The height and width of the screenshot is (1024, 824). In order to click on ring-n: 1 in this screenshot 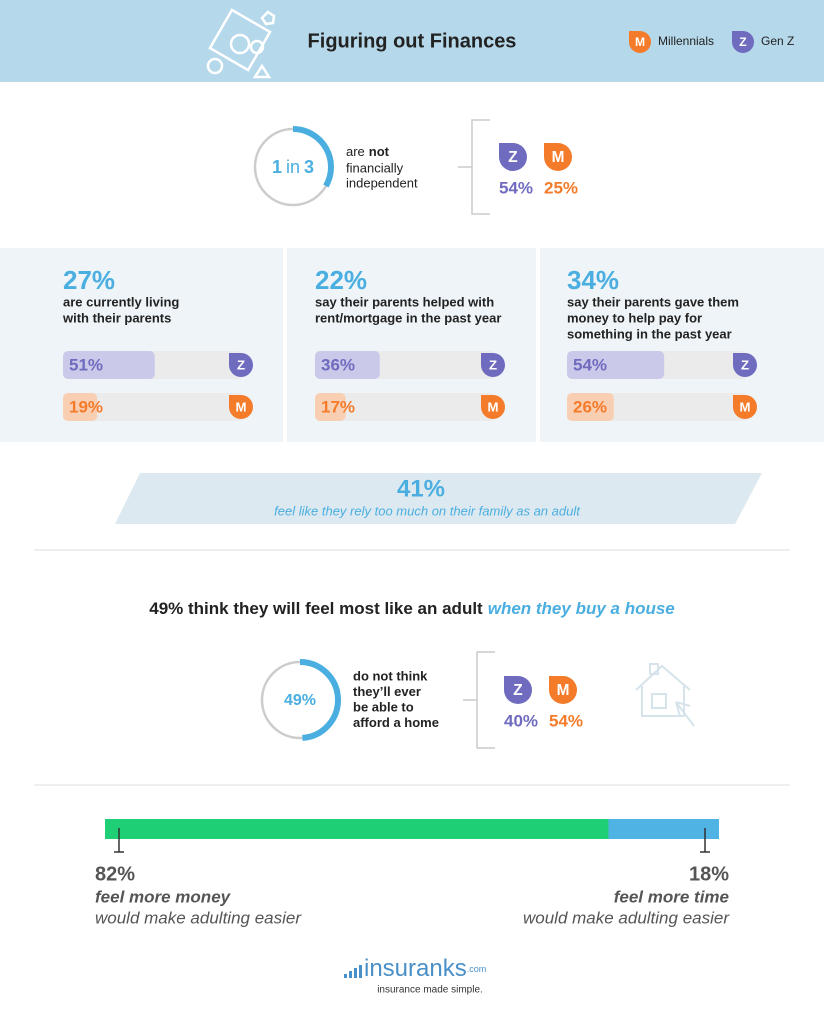, I will do `click(277, 167)`.